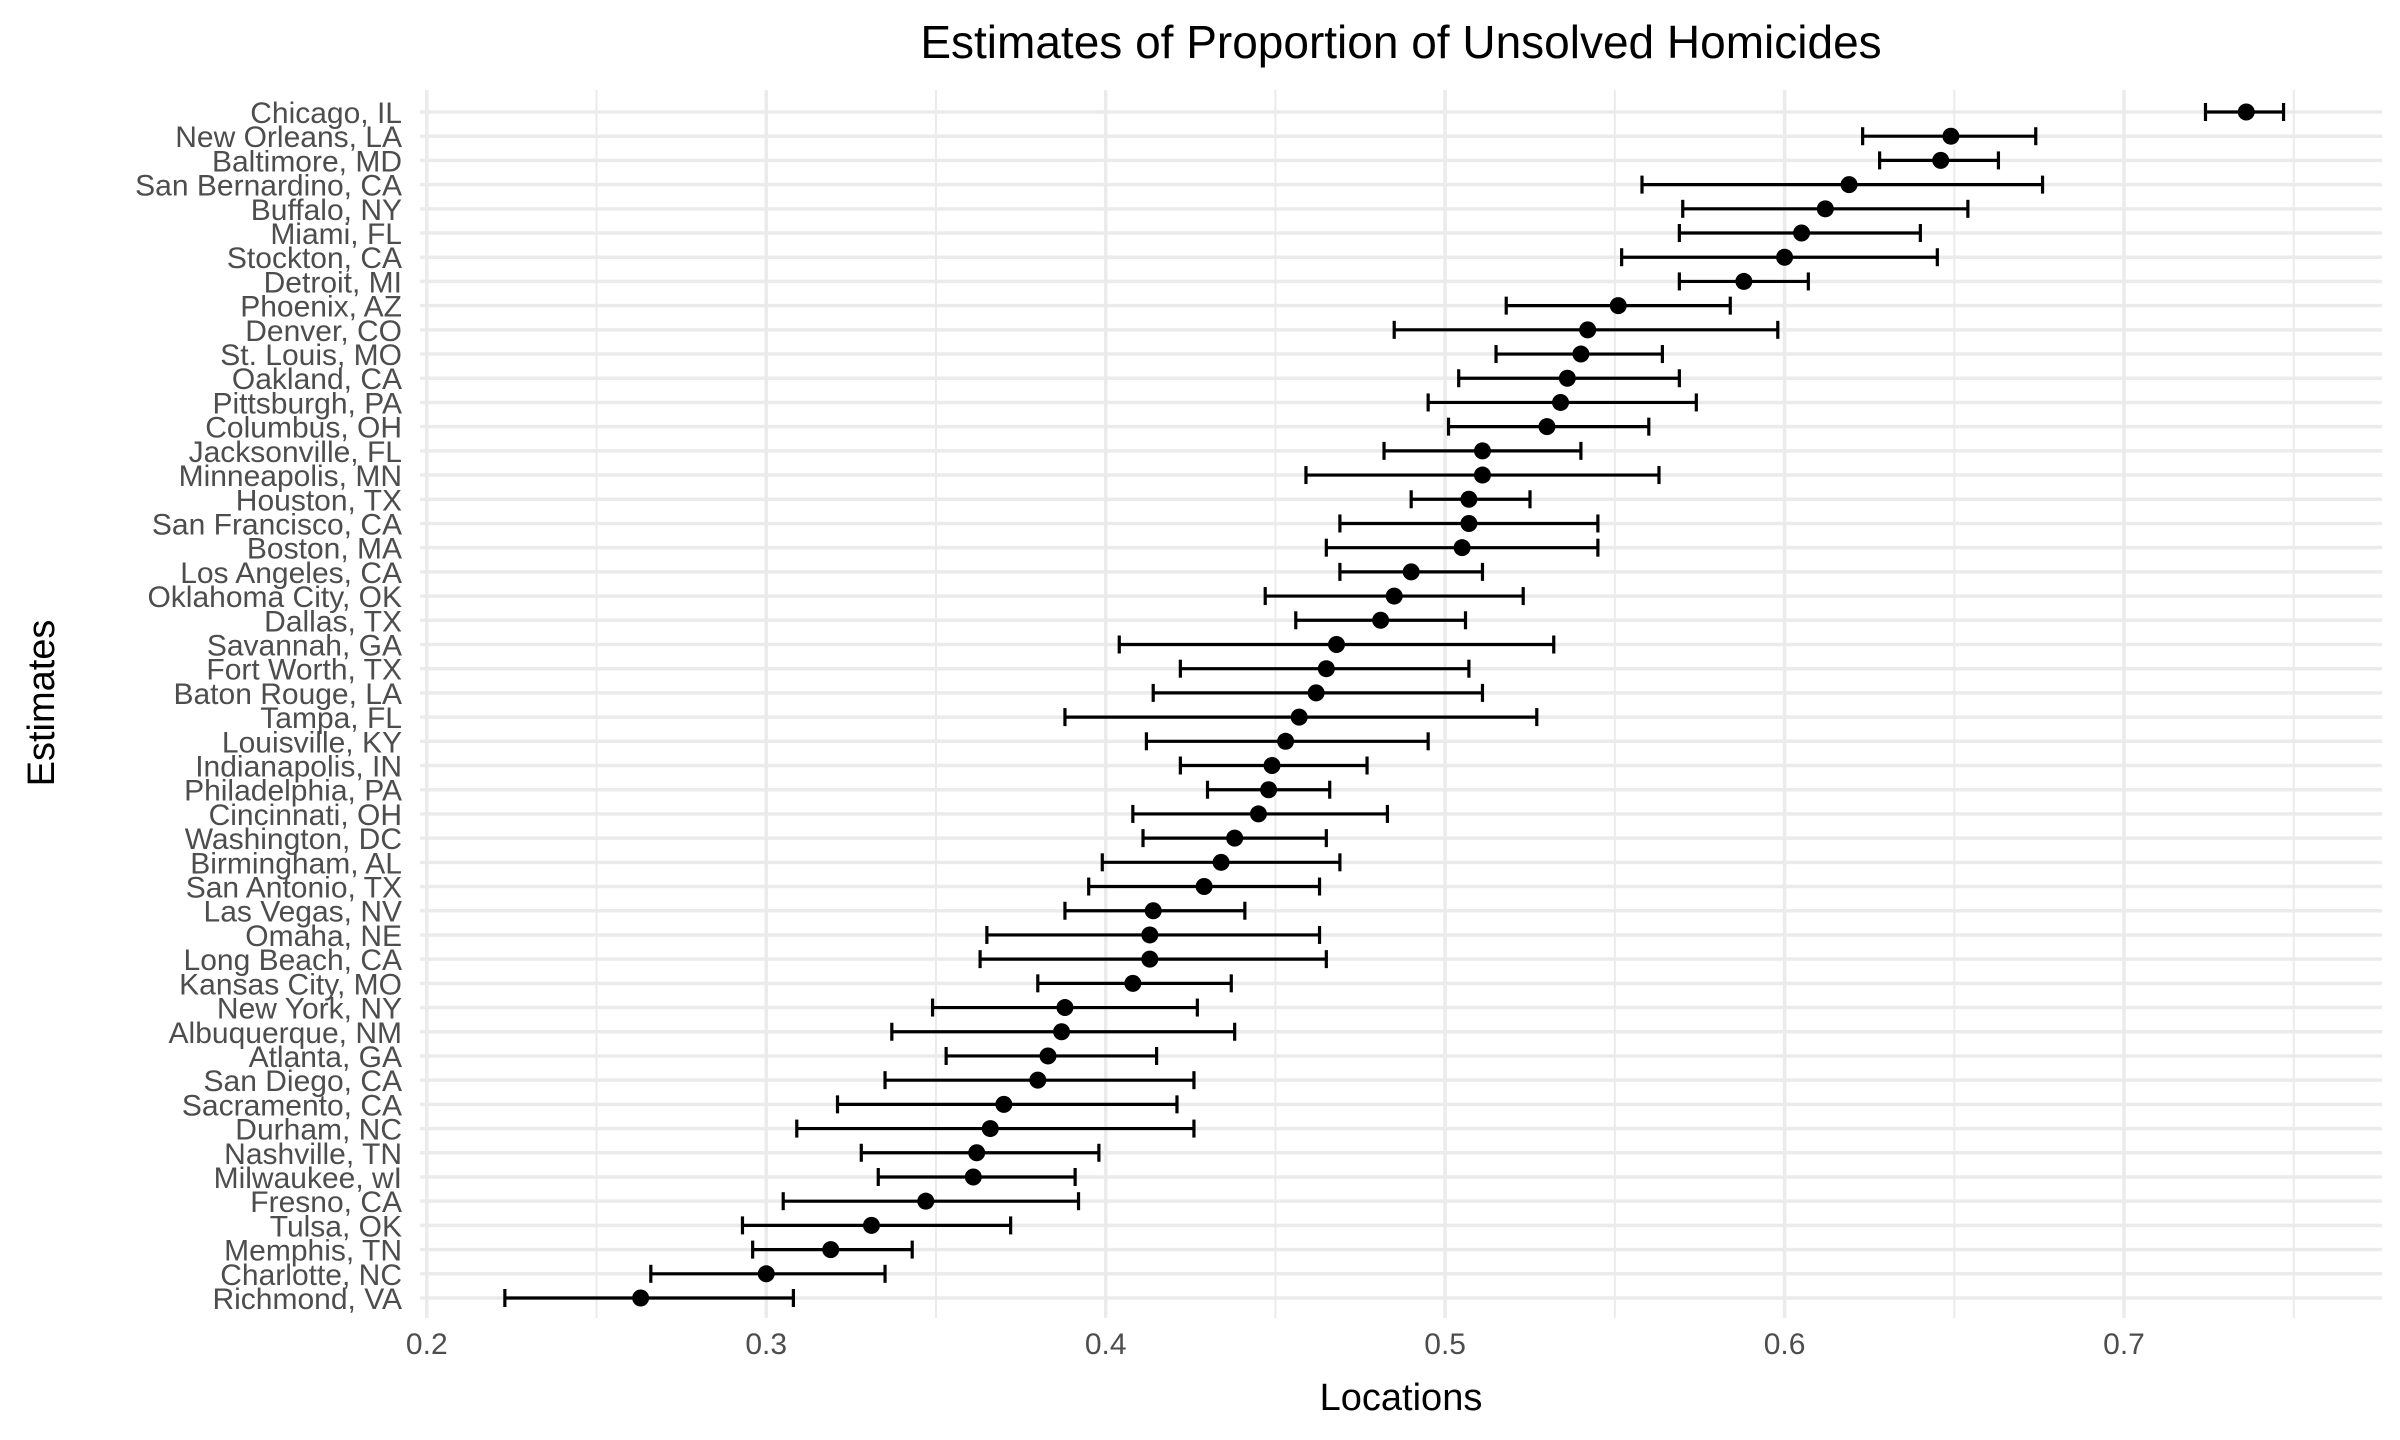 The width and height of the screenshot is (2400, 1440). What do you see at coordinates (319, 500) in the screenshot?
I see `category-label: Houston, TX` at bounding box center [319, 500].